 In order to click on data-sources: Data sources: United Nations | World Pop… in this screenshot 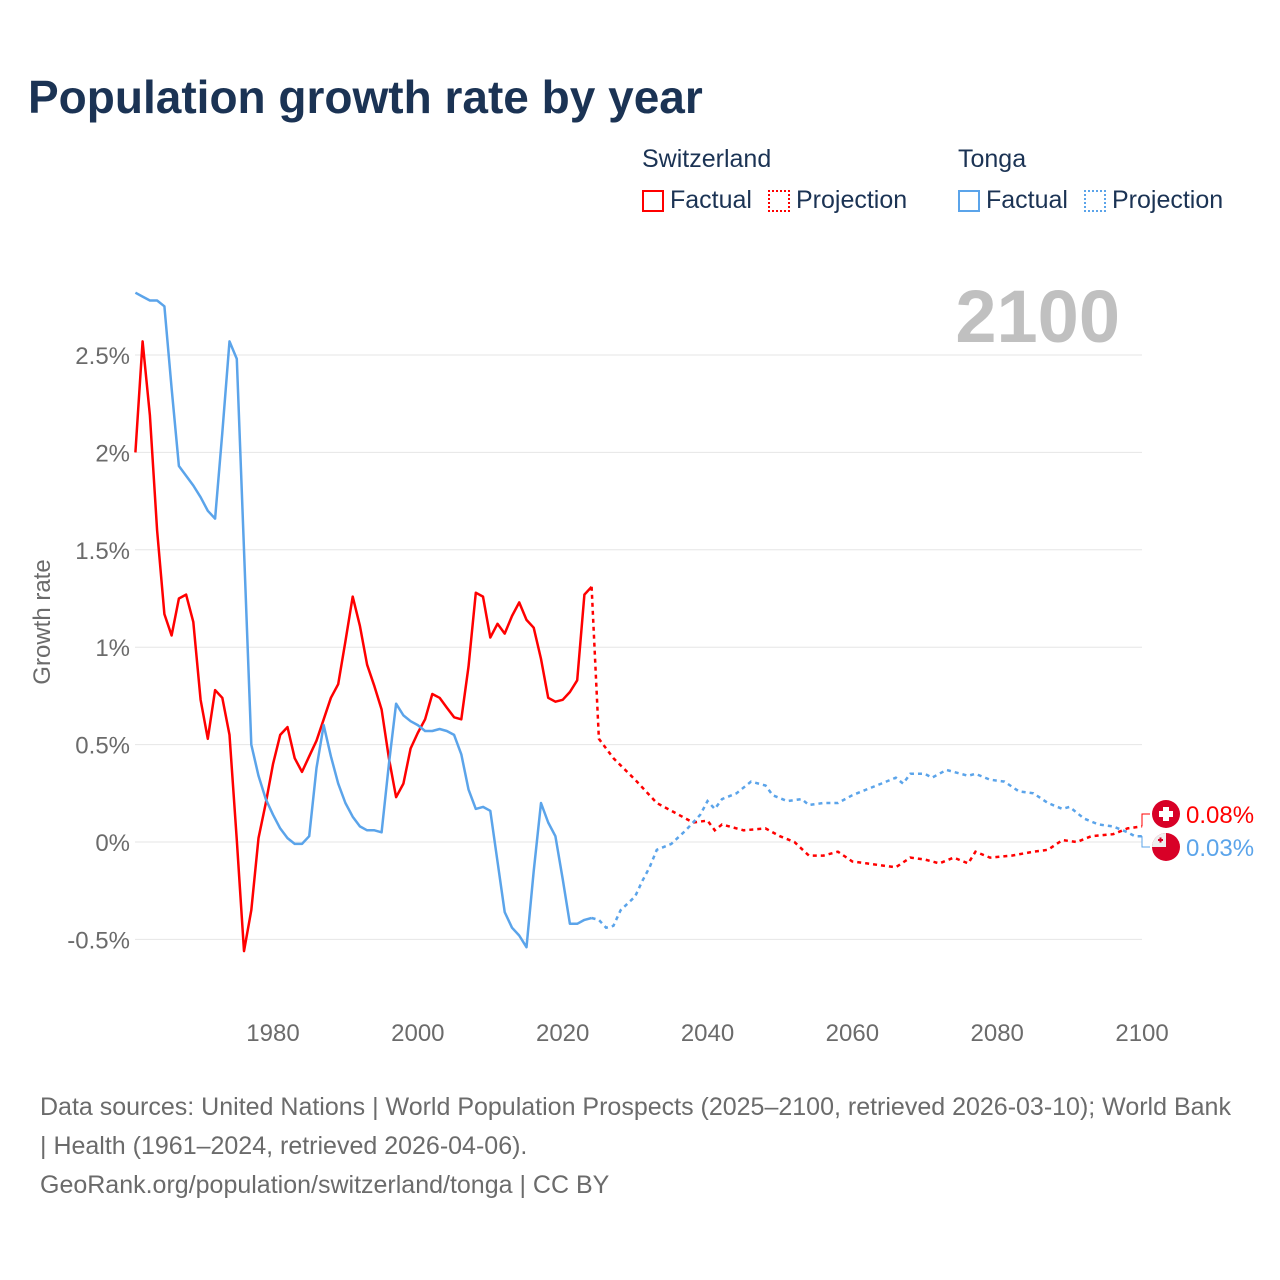, I will do `click(635, 1126)`.